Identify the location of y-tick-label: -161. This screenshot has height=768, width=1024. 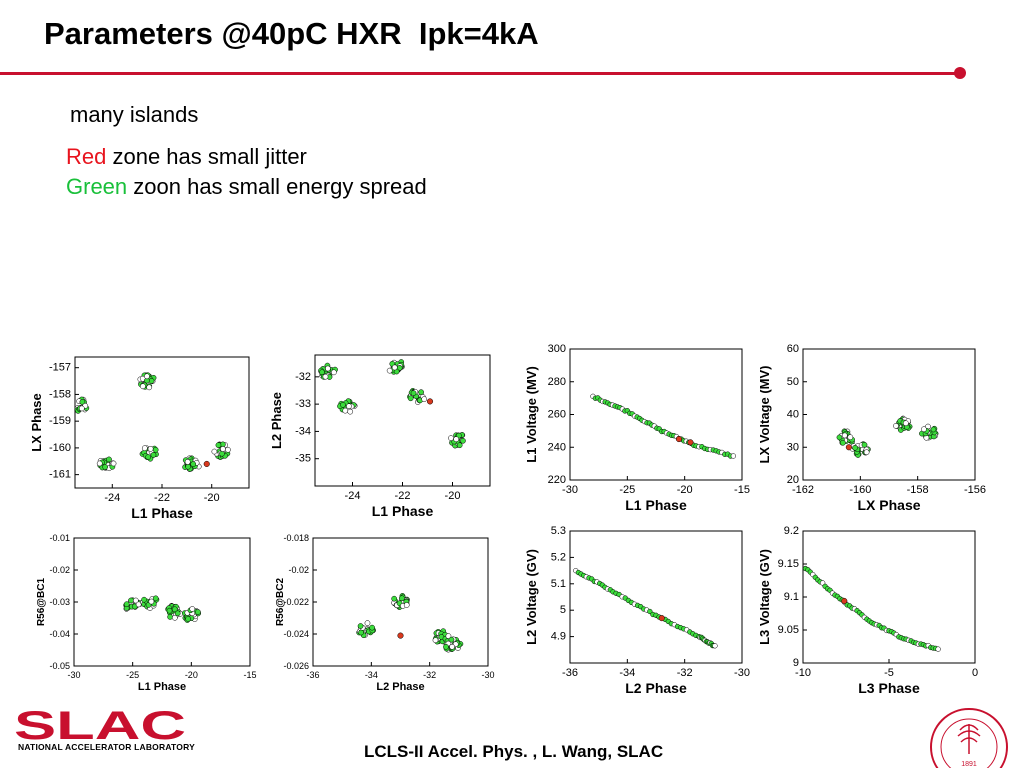
(60, 475).